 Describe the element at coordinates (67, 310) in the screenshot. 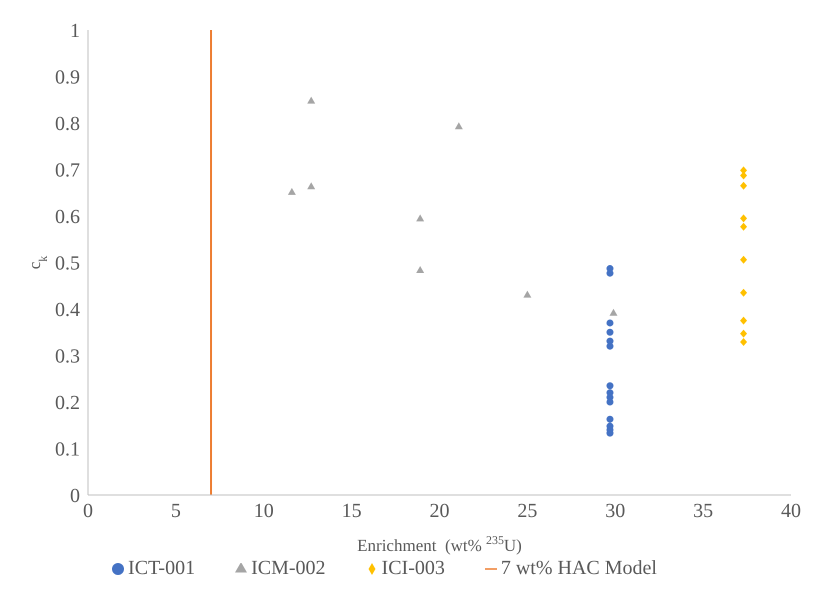

I see `y-tick-label: 0.4` at that location.